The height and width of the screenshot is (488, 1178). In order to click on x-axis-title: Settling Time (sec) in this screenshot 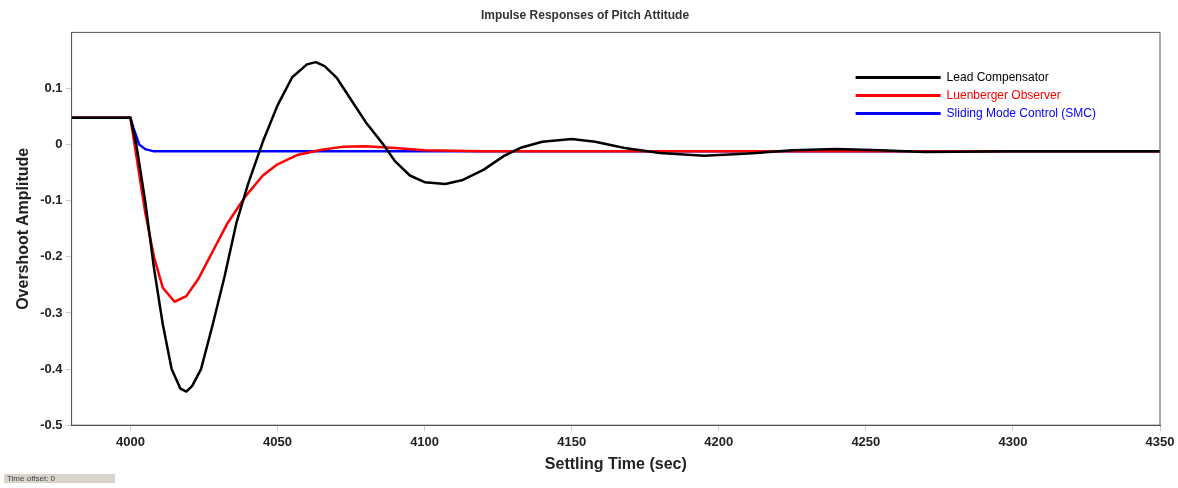, I will do `click(615, 463)`.